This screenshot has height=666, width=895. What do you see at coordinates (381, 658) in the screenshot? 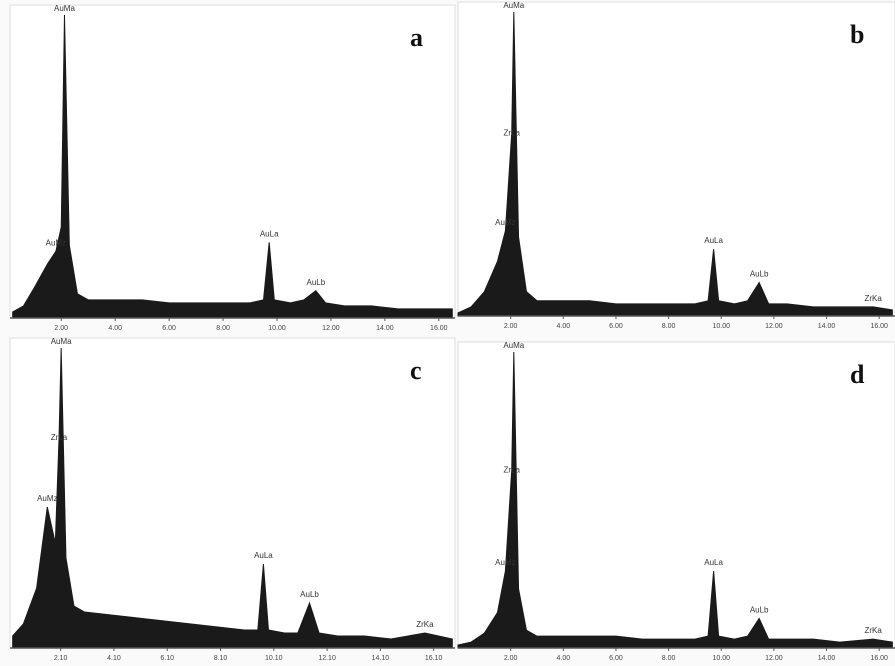
I see `x-tick-label: 14.10` at bounding box center [381, 658].